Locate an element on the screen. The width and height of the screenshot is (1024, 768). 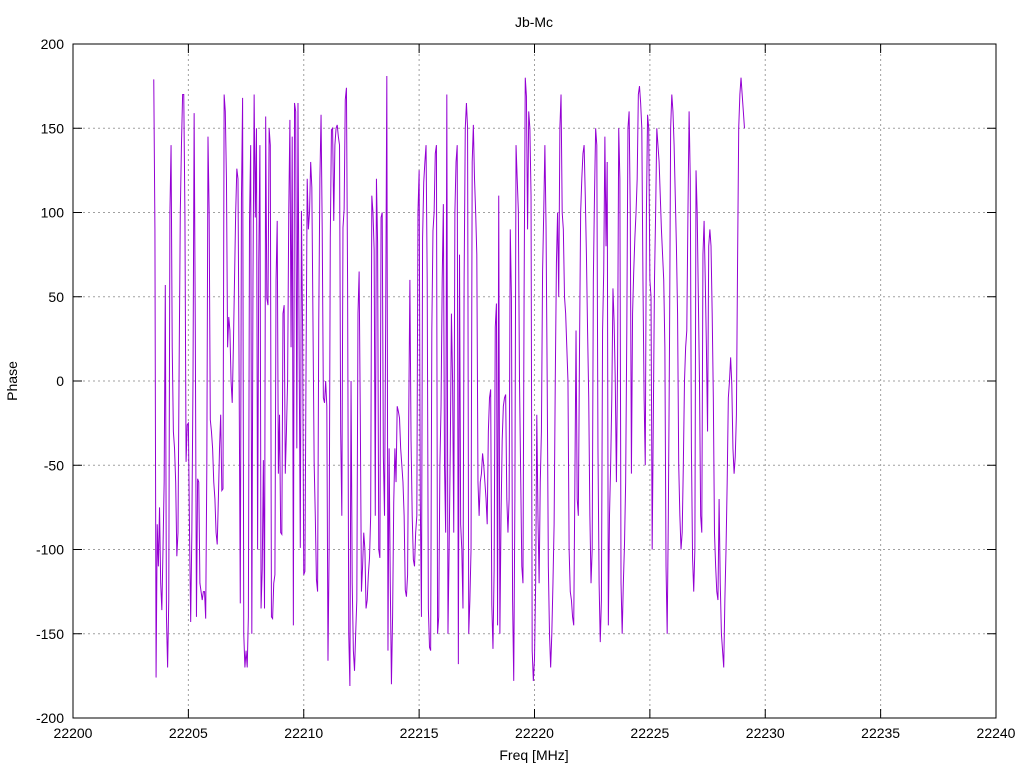
x-tick-label: 22215 is located at coordinates (419, 733).